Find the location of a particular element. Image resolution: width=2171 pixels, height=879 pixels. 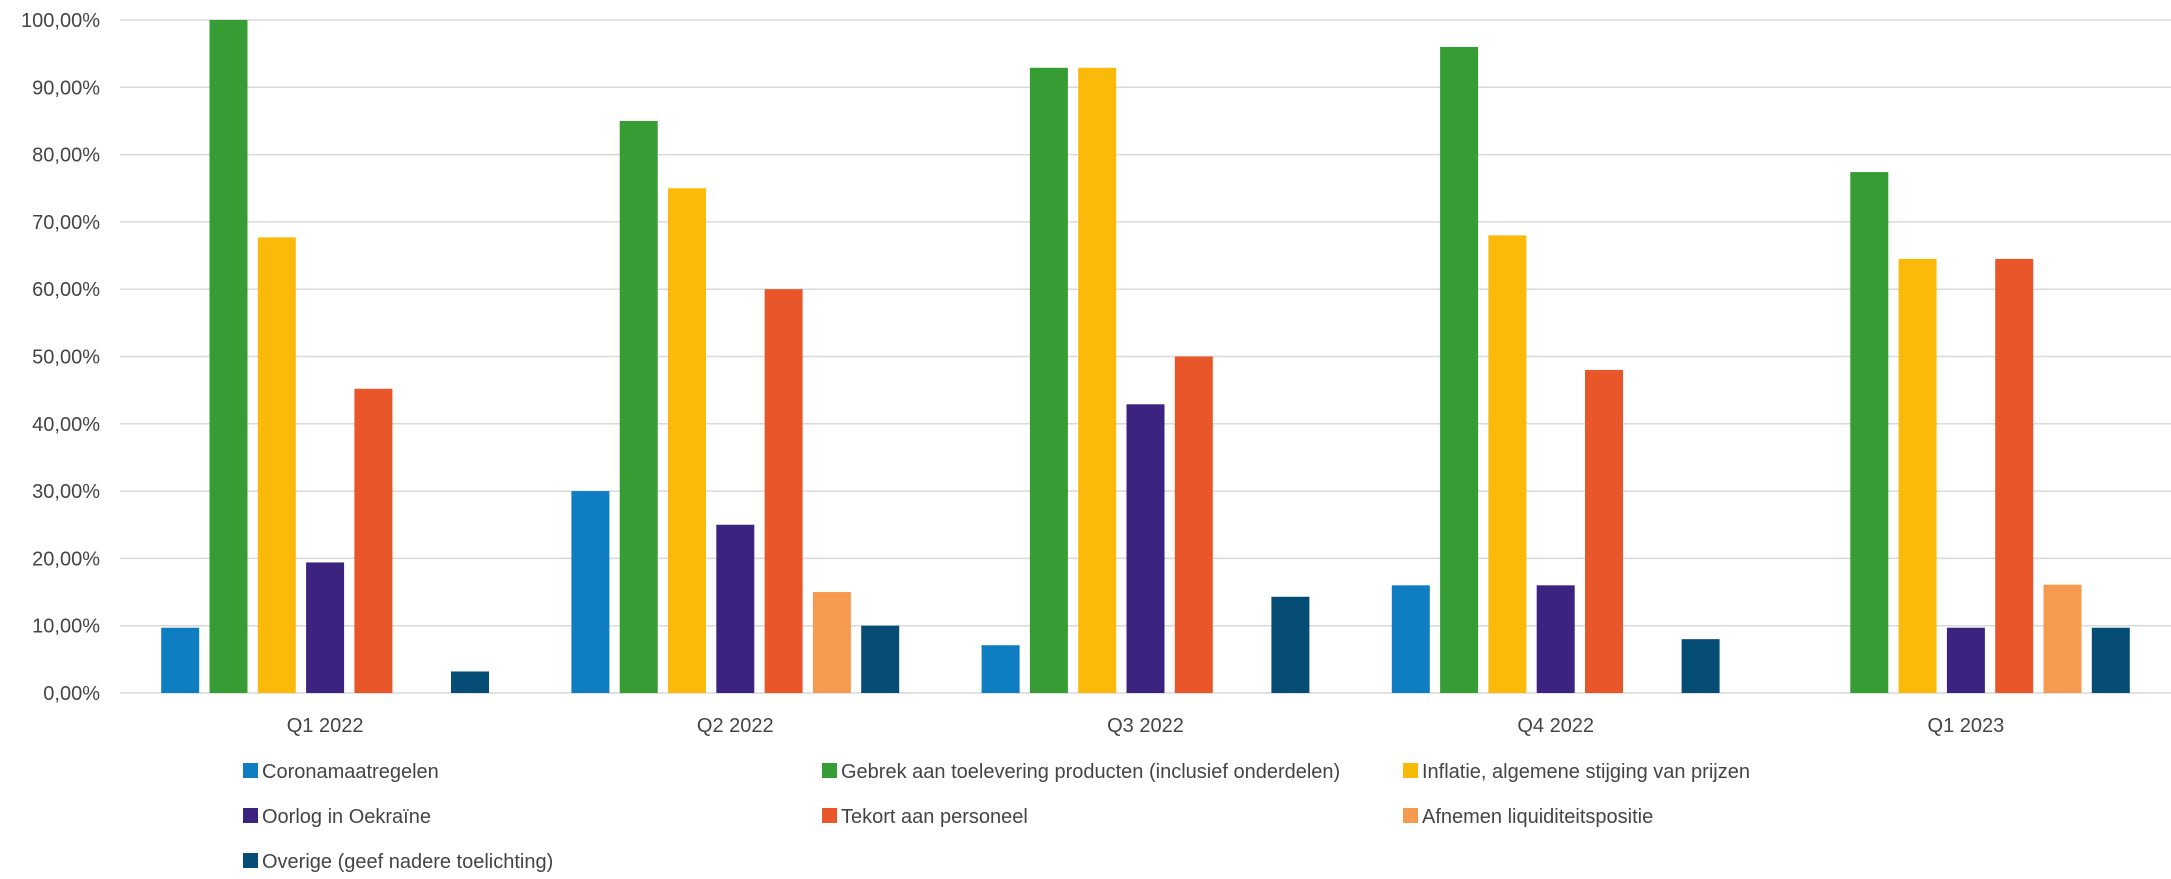

legend-label: Coronamaatregelen is located at coordinates (350, 772).